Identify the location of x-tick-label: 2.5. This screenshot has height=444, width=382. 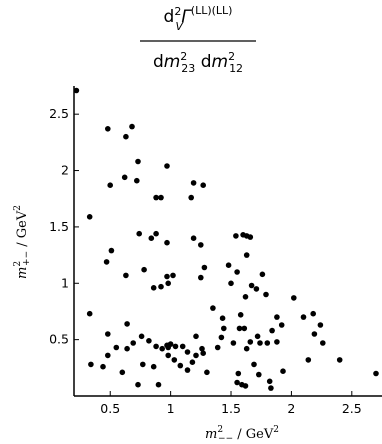
(352, 408).